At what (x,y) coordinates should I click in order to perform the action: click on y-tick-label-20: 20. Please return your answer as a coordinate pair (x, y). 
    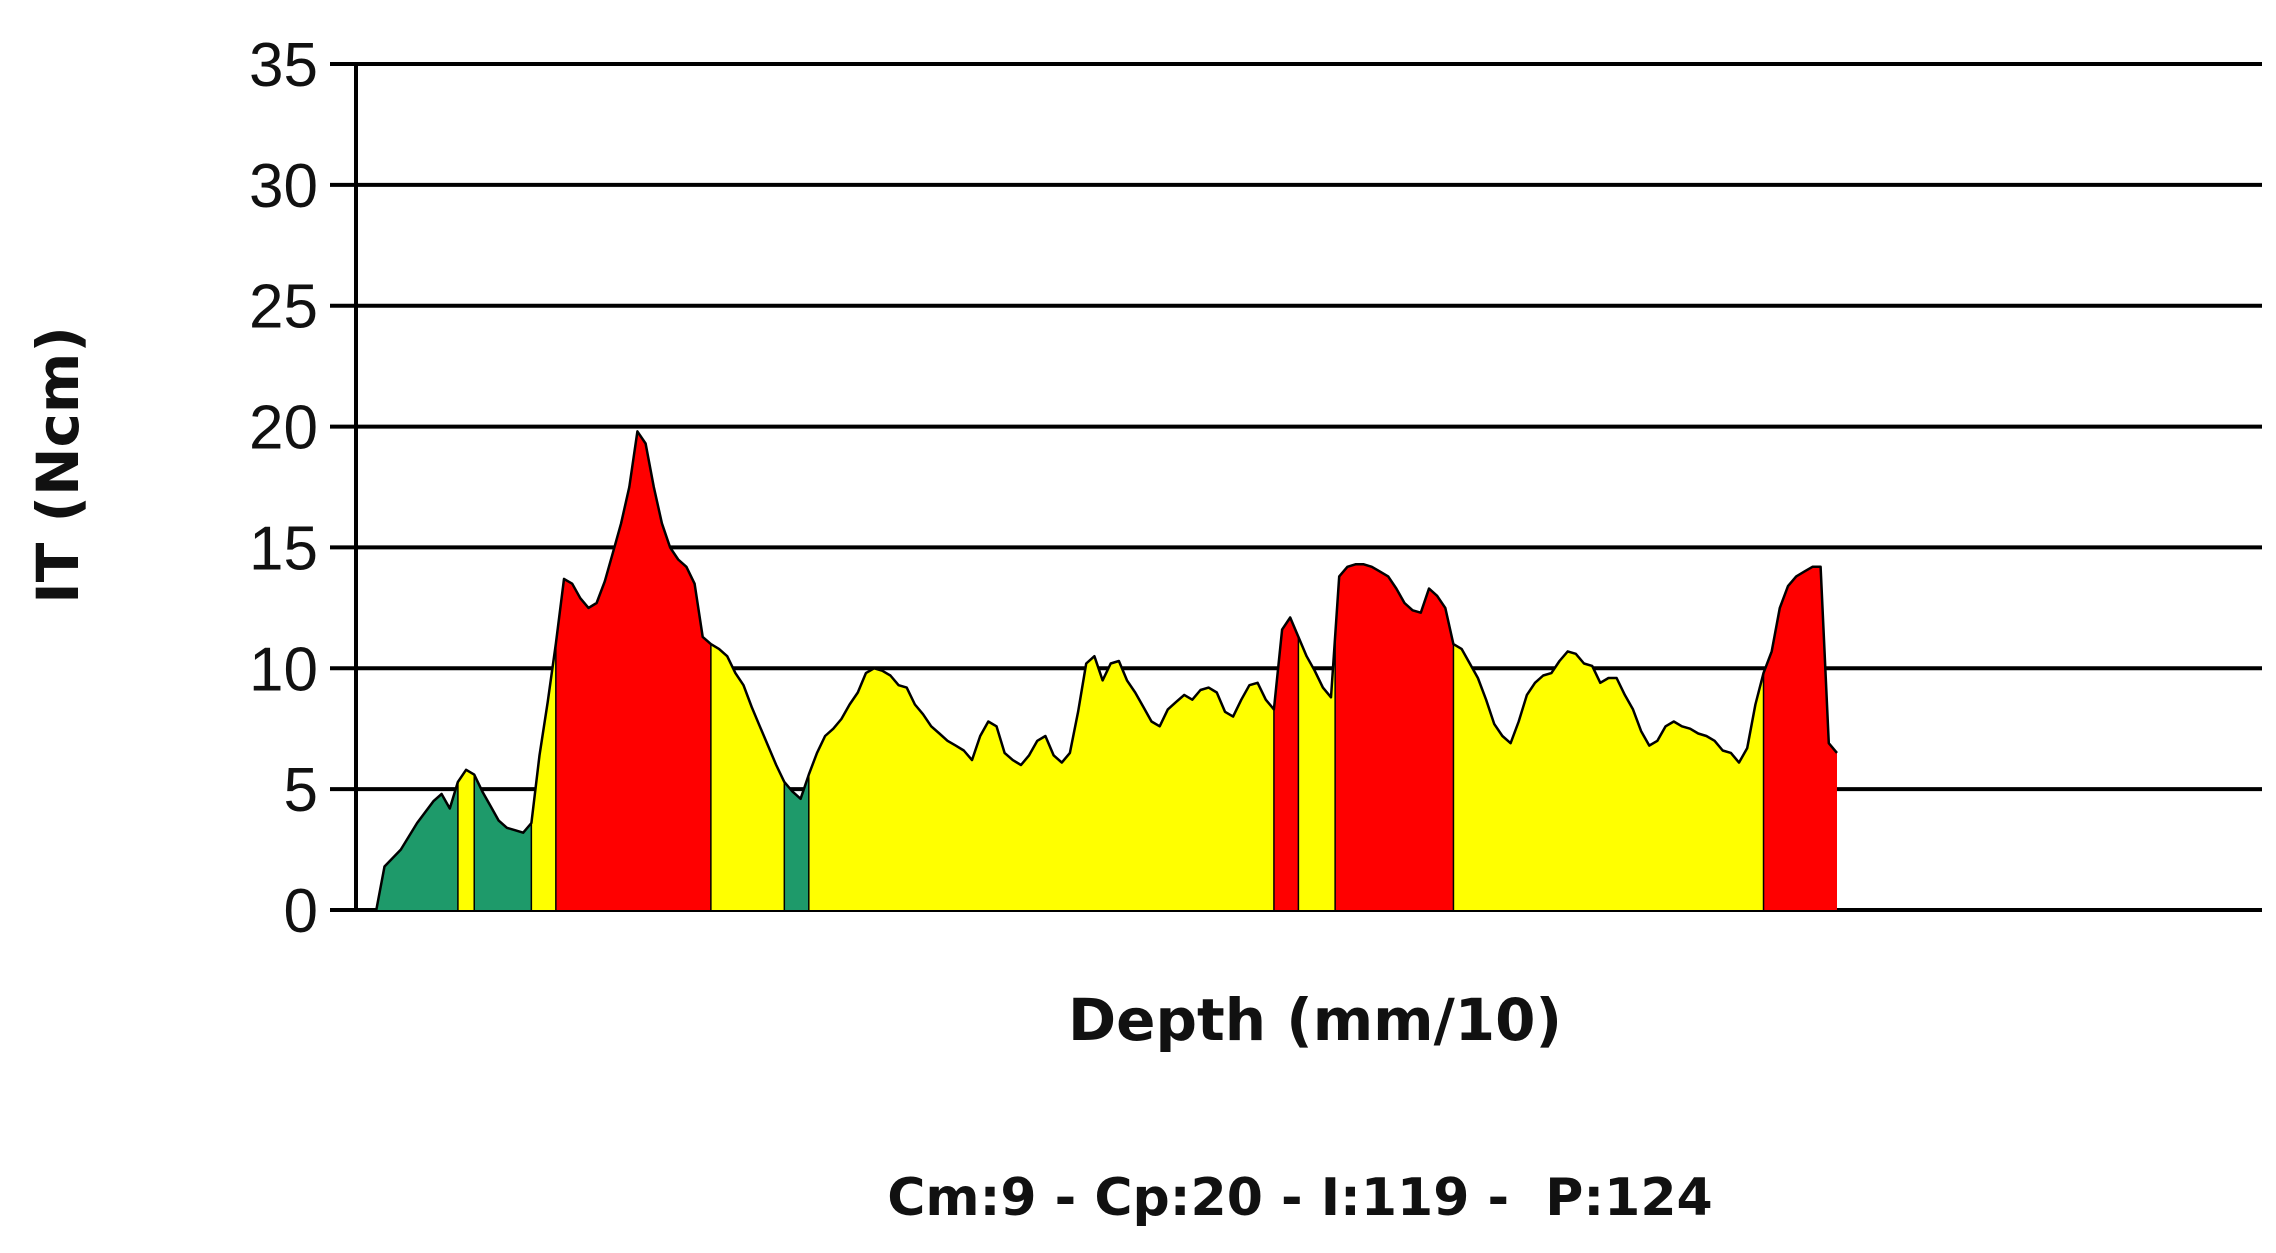
    Looking at the image, I should click on (283, 428).